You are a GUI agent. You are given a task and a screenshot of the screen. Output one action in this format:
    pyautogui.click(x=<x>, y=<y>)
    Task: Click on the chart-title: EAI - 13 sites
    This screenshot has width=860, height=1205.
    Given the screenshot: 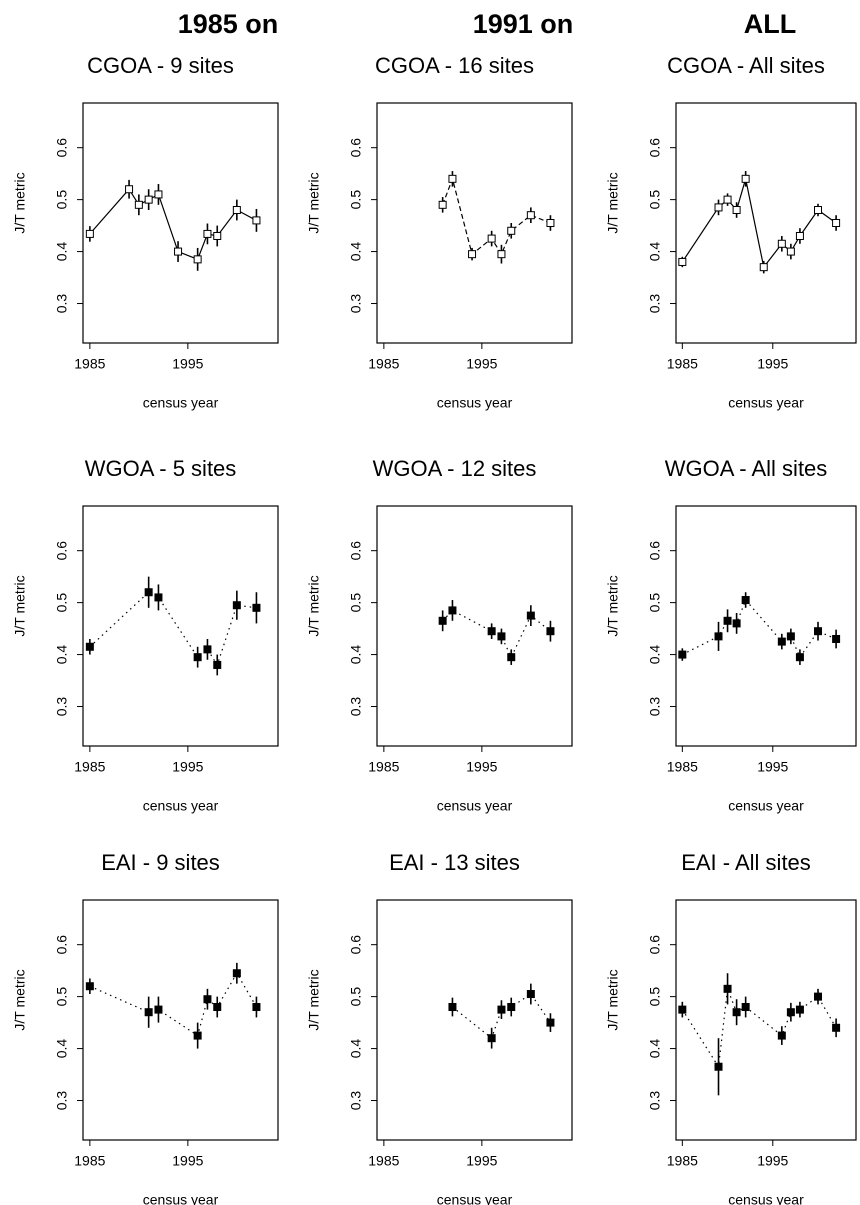 What is the action you would take?
    pyautogui.click(x=454, y=862)
    